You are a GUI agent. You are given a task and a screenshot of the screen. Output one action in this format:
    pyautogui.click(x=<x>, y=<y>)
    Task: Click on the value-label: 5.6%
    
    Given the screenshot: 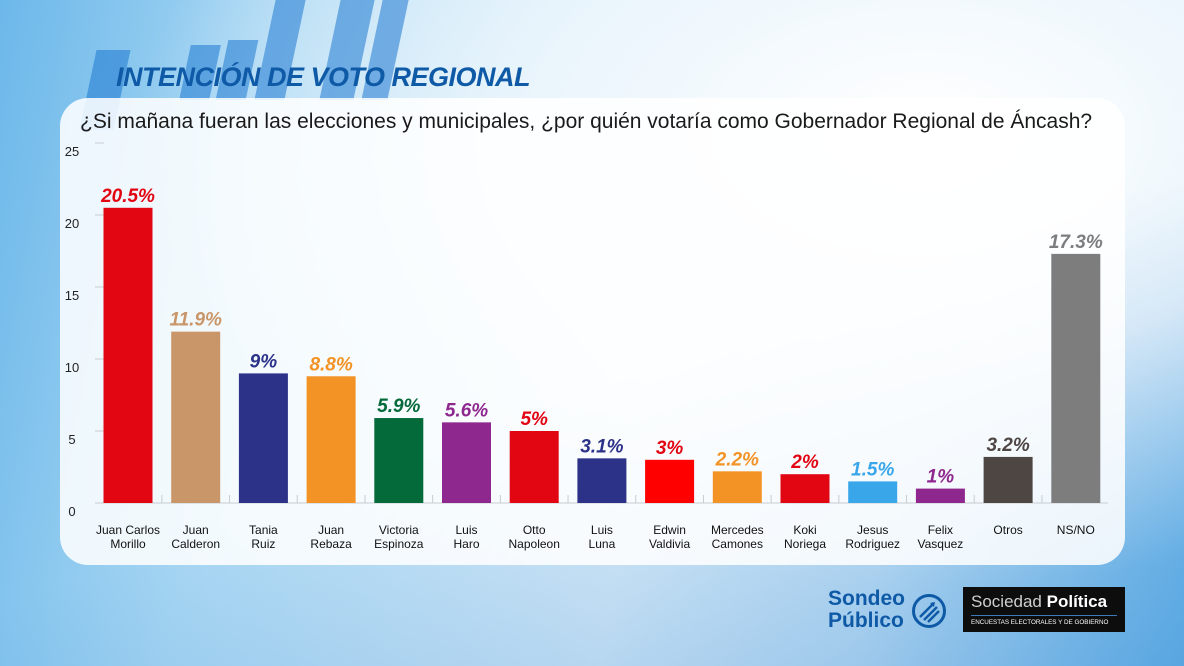 What is the action you would take?
    pyautogui.click(x=466, y=410)
    